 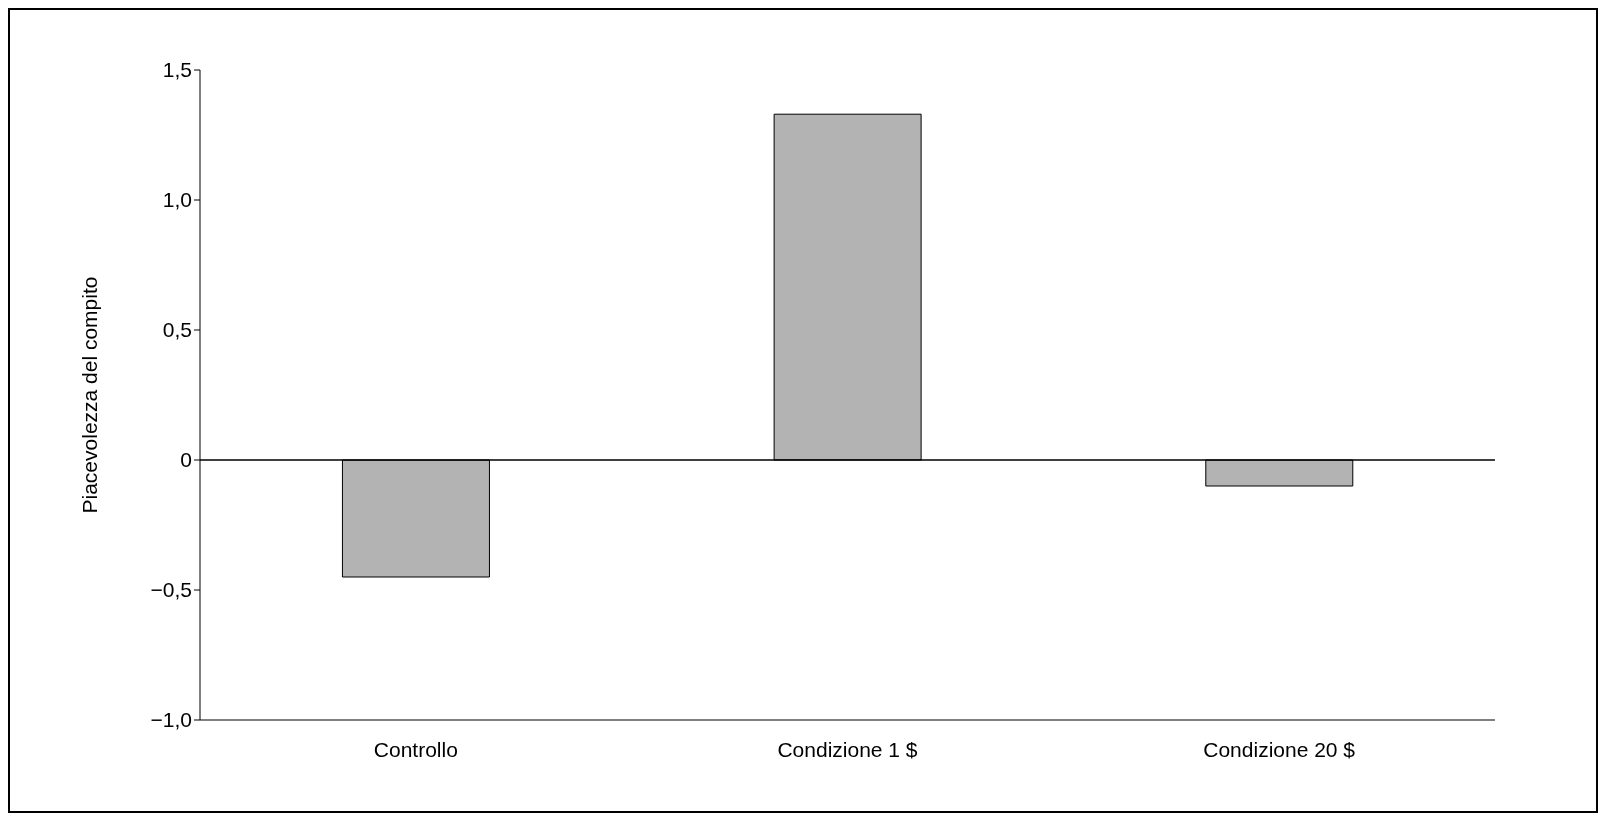 I want to click on x-tick-label: Condizione 1 $, so click(x=847, y=749).